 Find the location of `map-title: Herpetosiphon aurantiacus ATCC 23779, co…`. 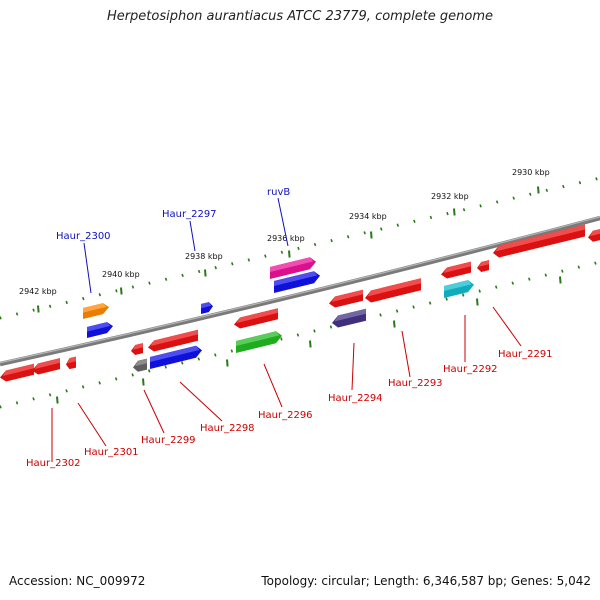

map-title: Herpetosiphon aurantiacus ATCC 23779, co… is located at coordinates (300, 16).